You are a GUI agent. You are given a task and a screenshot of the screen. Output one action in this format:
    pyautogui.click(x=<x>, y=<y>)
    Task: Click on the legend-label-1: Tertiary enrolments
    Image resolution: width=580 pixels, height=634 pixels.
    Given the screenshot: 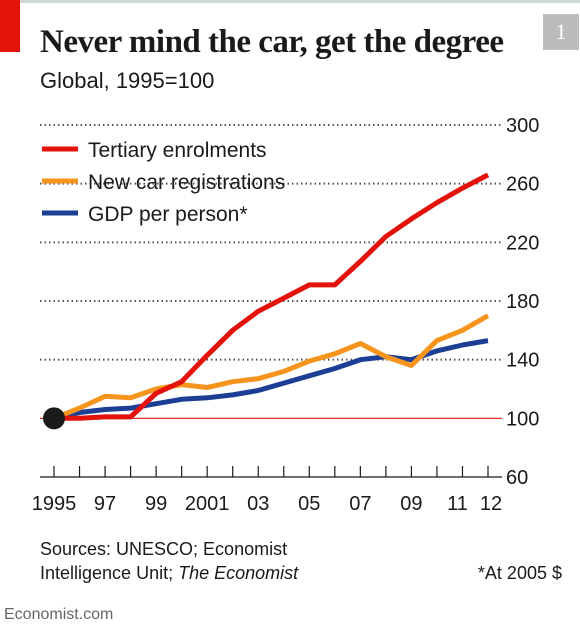 What is the action you would take?
    pyautogui.click(x=177, y=150)
    